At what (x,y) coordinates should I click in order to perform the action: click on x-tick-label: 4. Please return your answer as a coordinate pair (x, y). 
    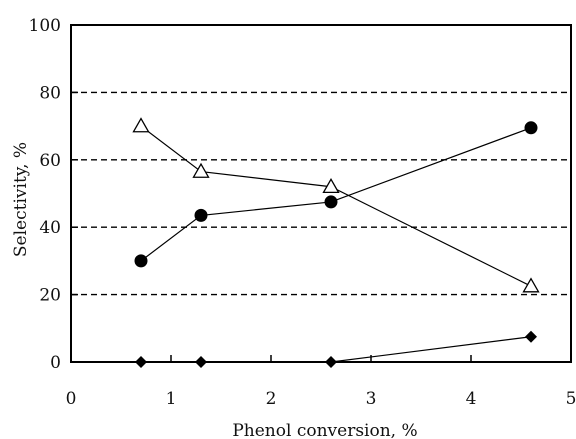
    Looking at the image, I should click on (471, 399).